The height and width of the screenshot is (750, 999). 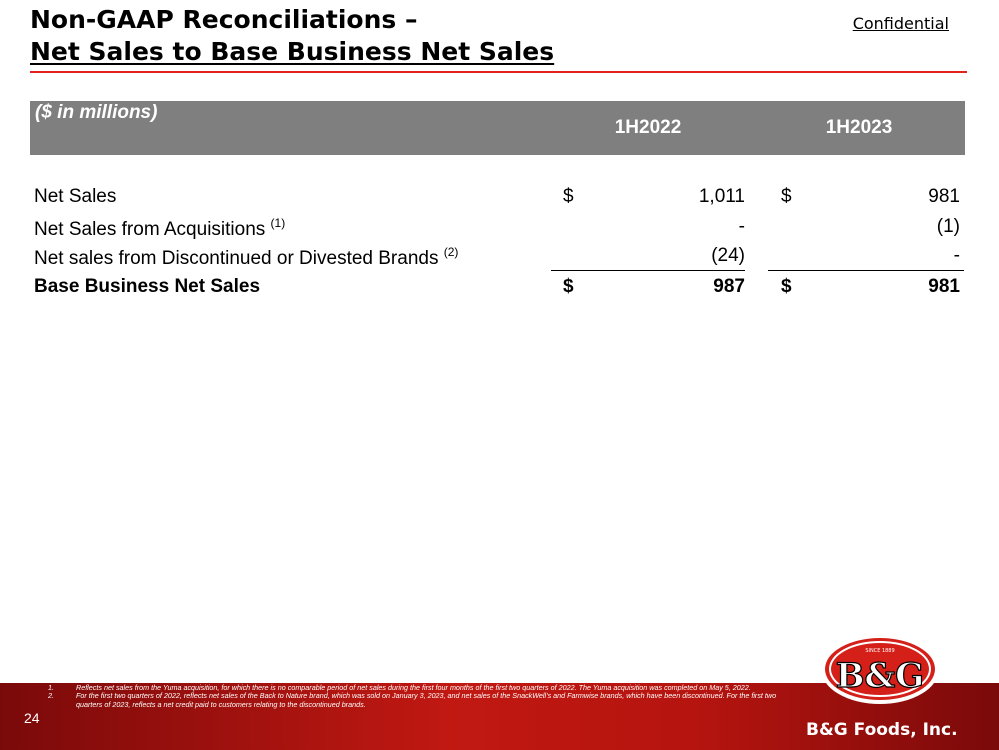 What do you see at coordinates (451, 252) in the screenshot?
I see `footnote-marker: (2)` at bounding box center [451, 252].